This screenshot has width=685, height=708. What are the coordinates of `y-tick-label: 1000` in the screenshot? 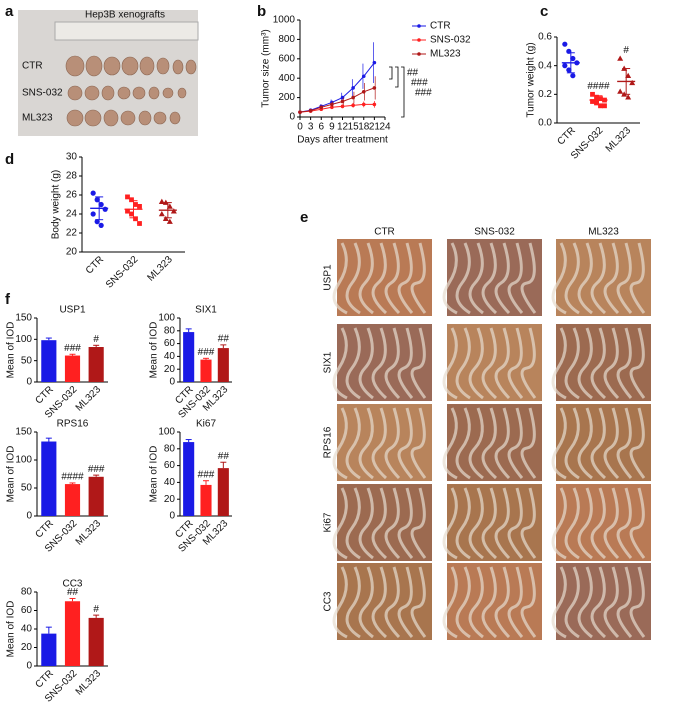 It's located at (284, 20).